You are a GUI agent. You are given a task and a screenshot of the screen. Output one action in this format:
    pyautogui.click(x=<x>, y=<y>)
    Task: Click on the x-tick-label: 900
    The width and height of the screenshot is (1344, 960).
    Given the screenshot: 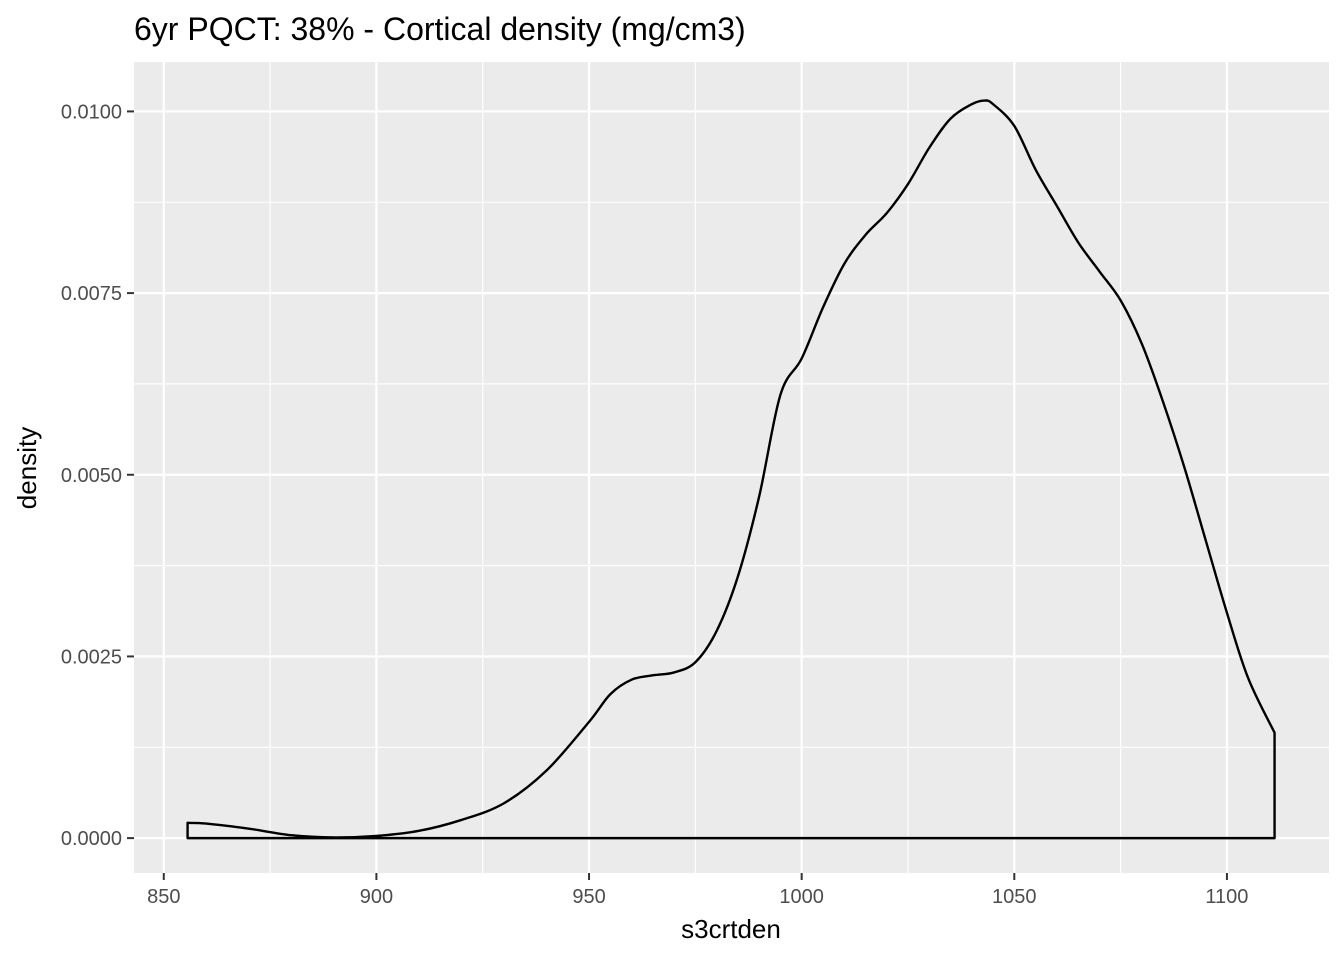 What is the action you would take?
    pyautogui.click(x=376, y=897)
    